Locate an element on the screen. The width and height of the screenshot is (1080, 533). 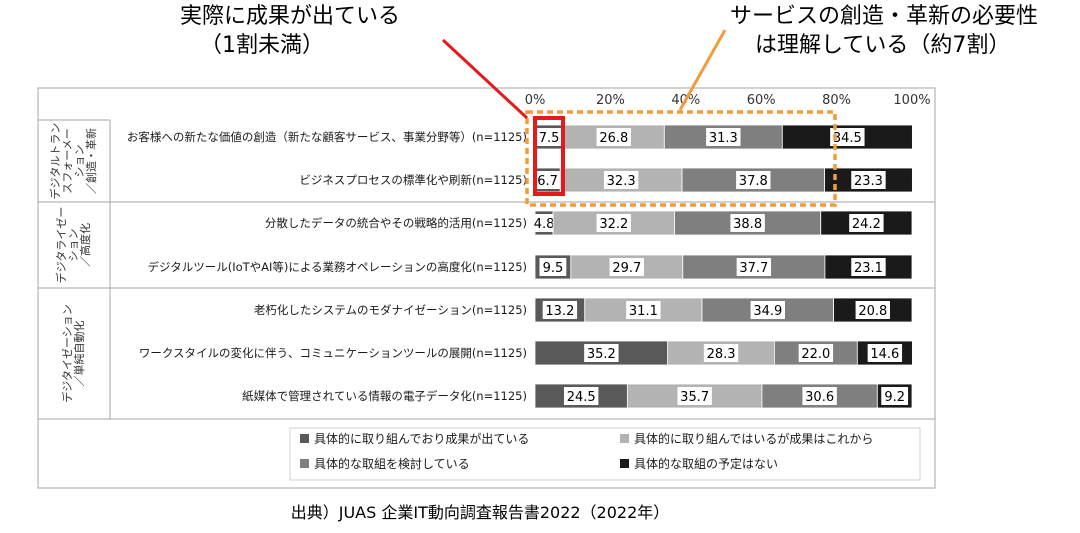
value-label: 23.1 is located at coordinates (868, 268).